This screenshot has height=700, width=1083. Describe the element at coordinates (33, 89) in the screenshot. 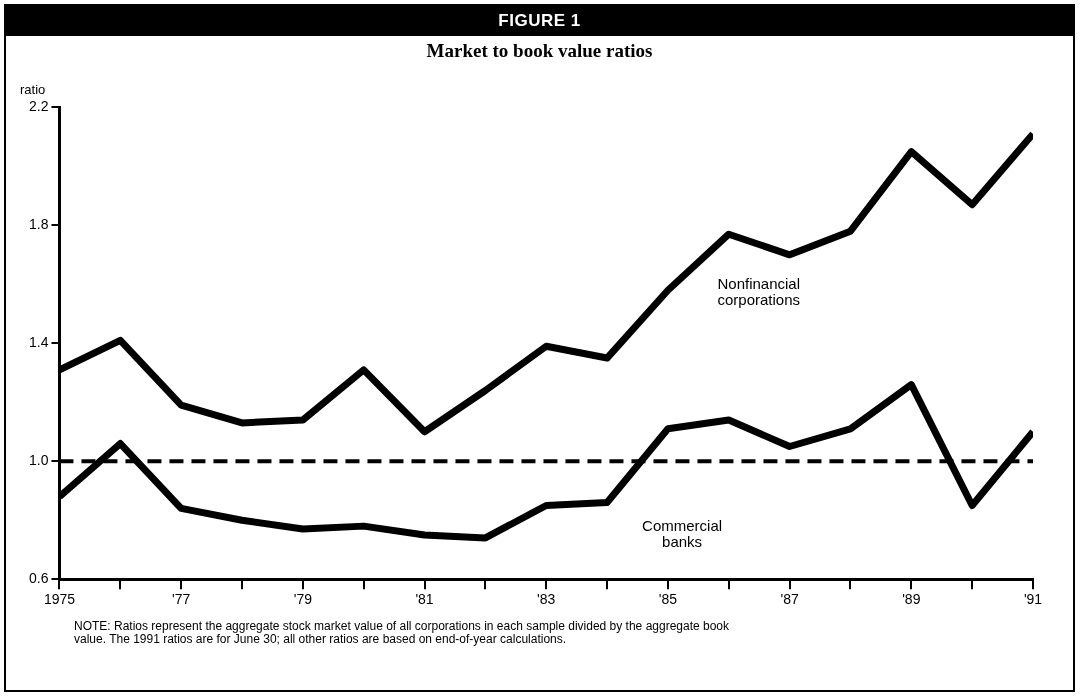

I see `y-axis-title: ratio` at that location.